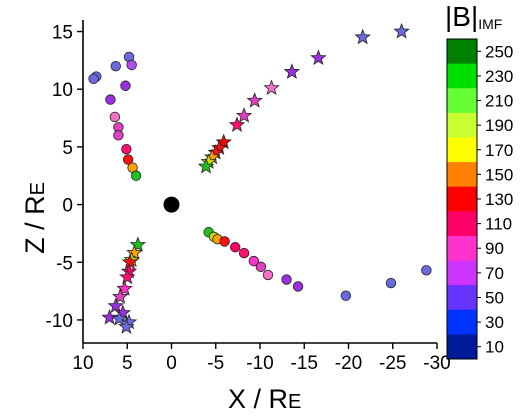  Describe the element at coordinates (436, 363) in the screenshot. I see `x-tick-label: -30` at that location.